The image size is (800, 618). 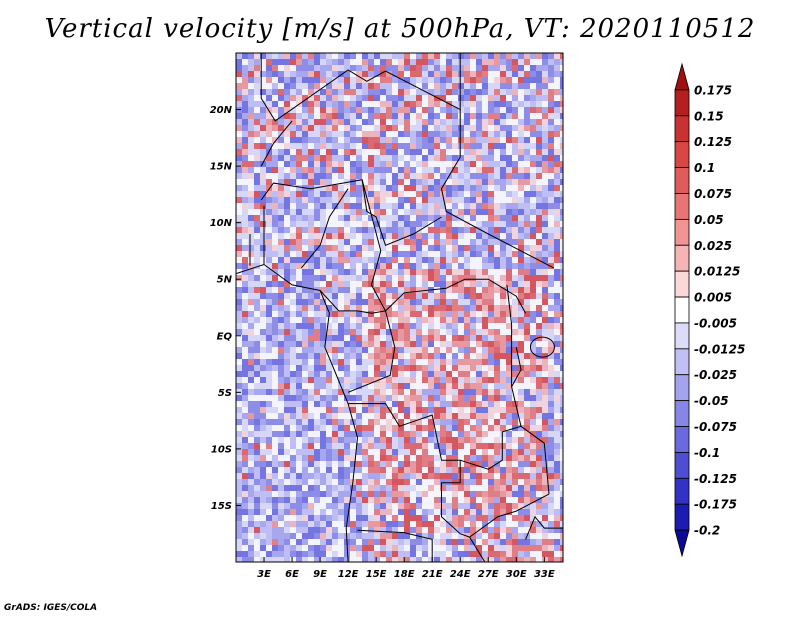 I want to click on lon-tick-label: 12E, so click(x=348, y=574).